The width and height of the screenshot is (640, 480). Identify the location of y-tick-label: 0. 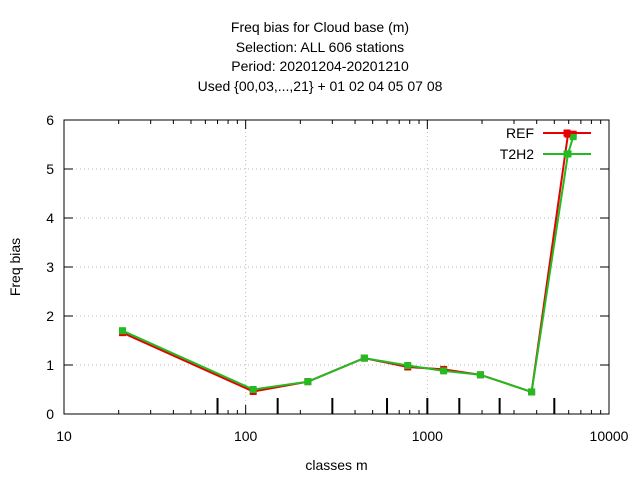
(50, 414).